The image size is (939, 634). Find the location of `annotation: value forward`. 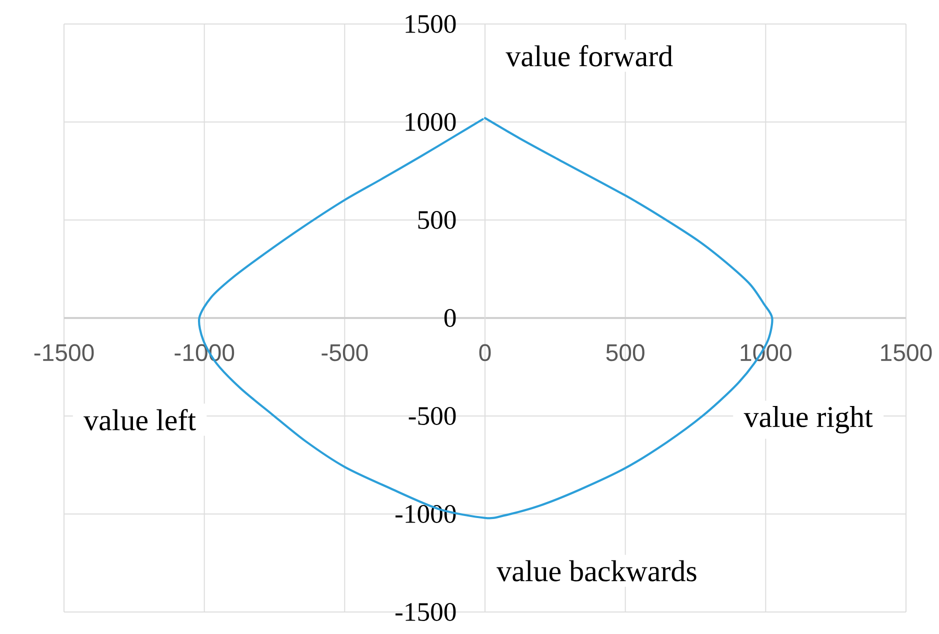

annotation: value forward is located at coordinates (589, 55).